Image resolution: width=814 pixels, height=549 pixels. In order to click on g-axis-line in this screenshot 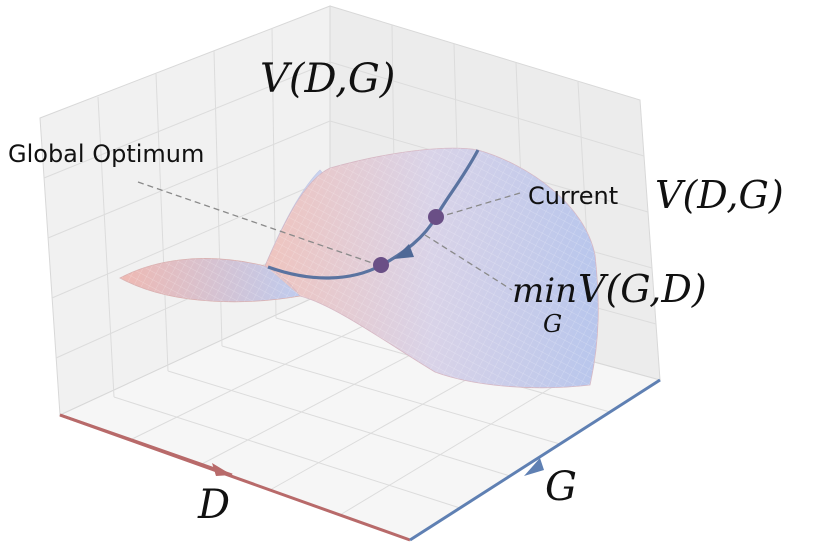, I will do `click(535, 460)`.